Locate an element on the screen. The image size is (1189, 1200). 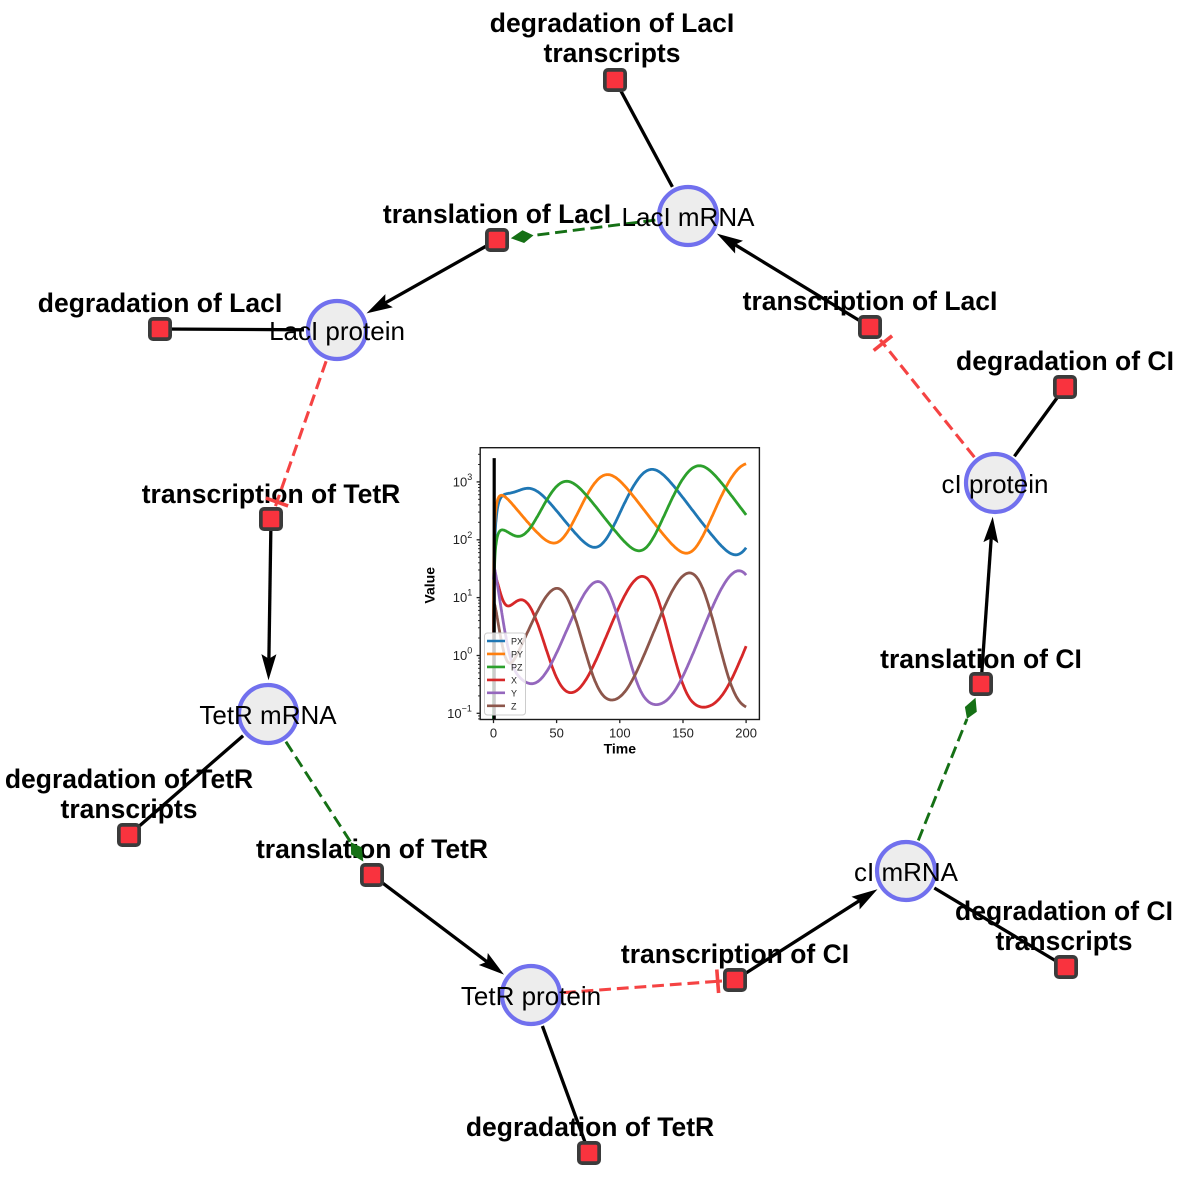
svg-text: Y is located at coordinates (514, 693).